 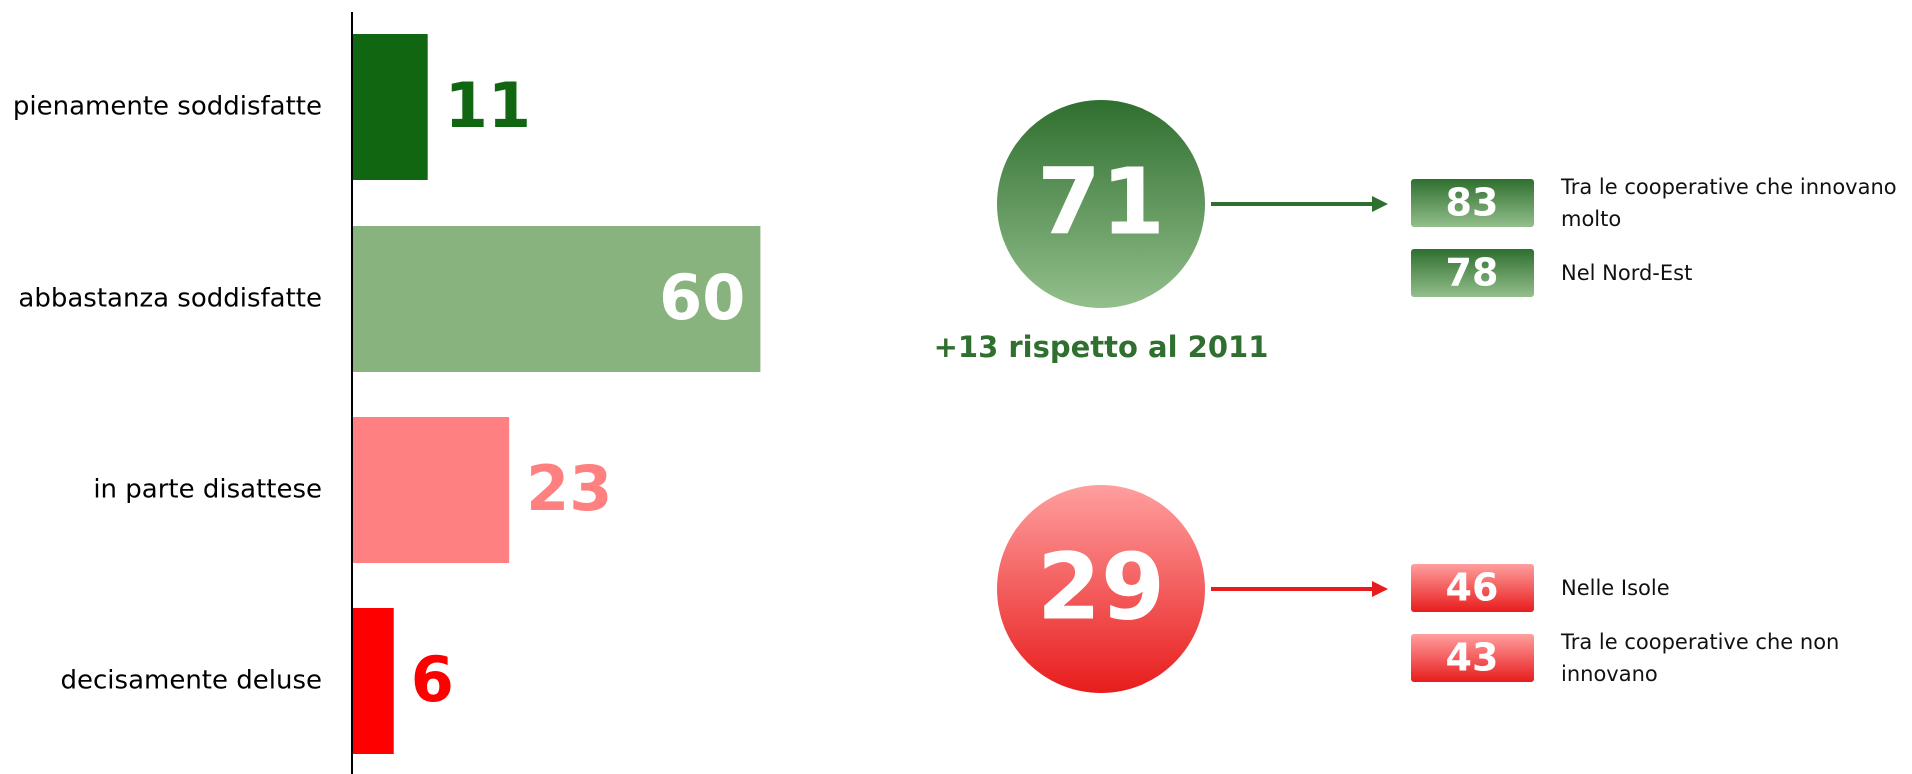 I want to click on detail-label: Tra le cooperative che innovano molto, so click(x=1729, y=203).